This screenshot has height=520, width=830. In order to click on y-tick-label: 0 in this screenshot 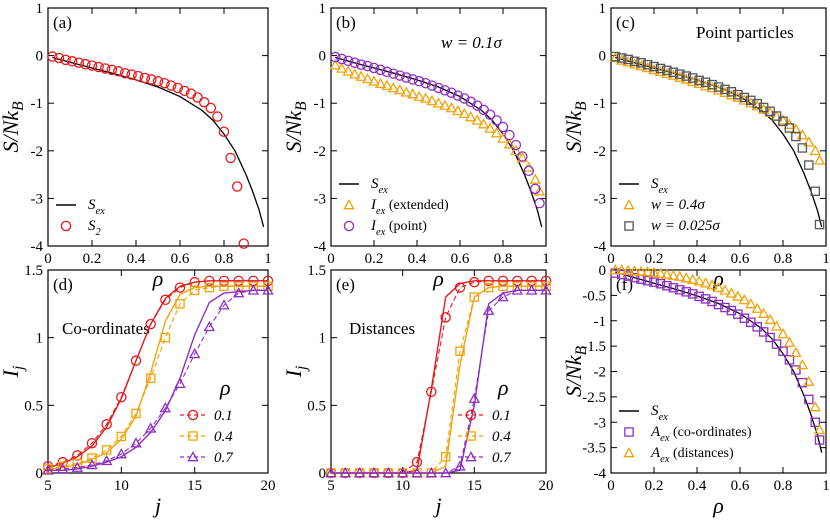, I will do `click(603, 57)`.